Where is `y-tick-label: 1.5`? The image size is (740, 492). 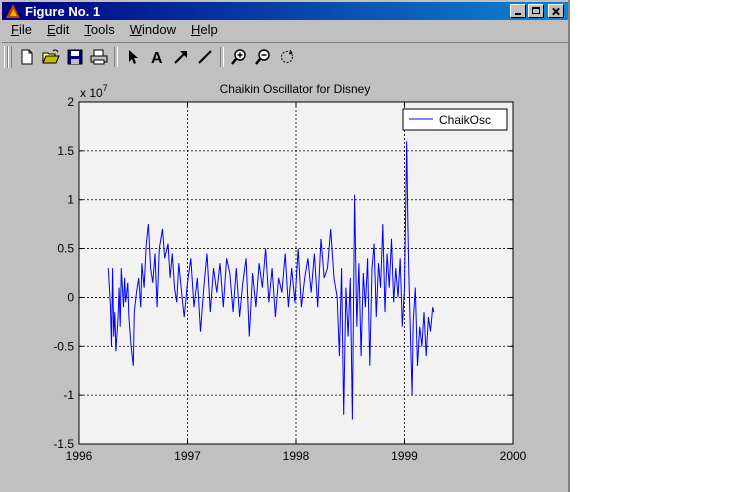 y-tick-label: 1.5 is located at coordinates (65, 151).